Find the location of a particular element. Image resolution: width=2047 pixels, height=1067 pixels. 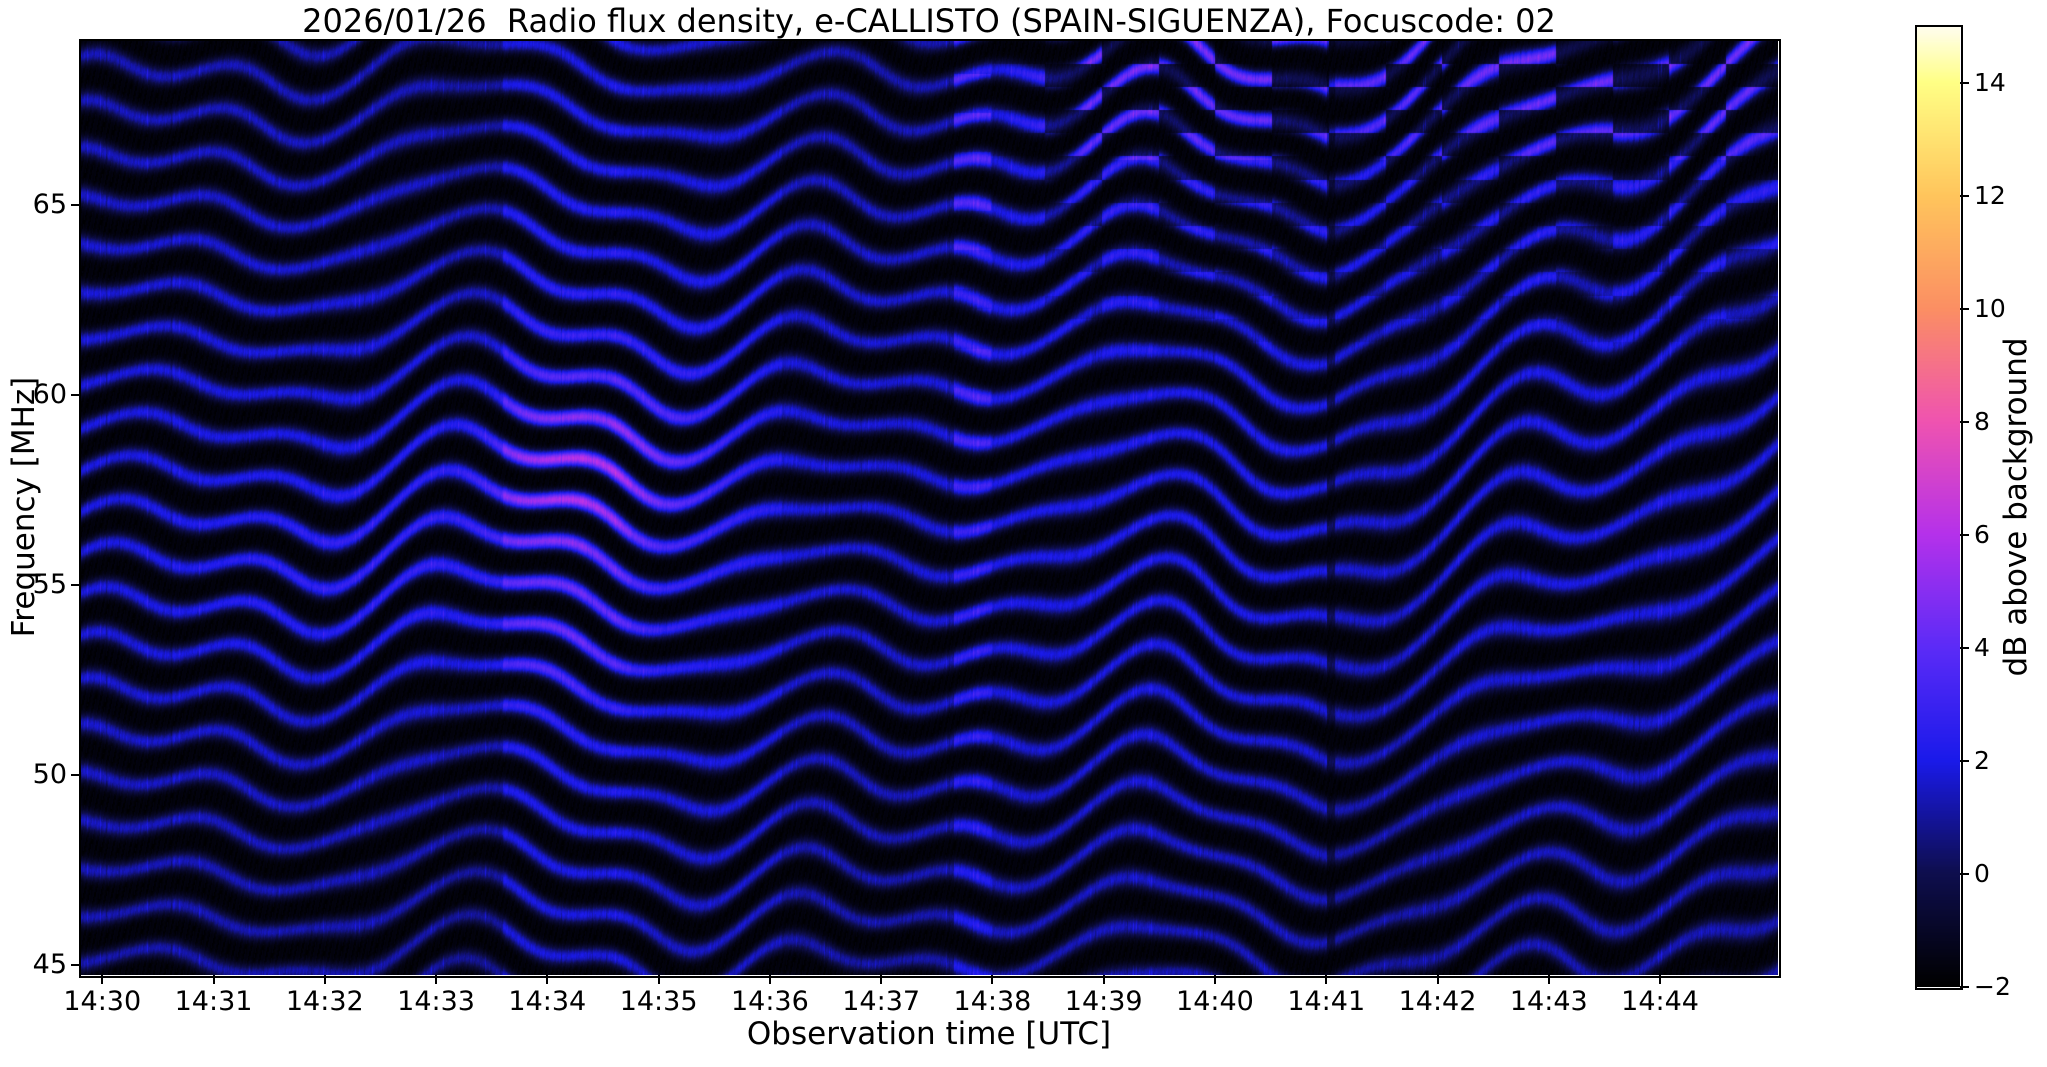

y-axis-label: Frequency [MHz] is located at coordinates (24, 507).